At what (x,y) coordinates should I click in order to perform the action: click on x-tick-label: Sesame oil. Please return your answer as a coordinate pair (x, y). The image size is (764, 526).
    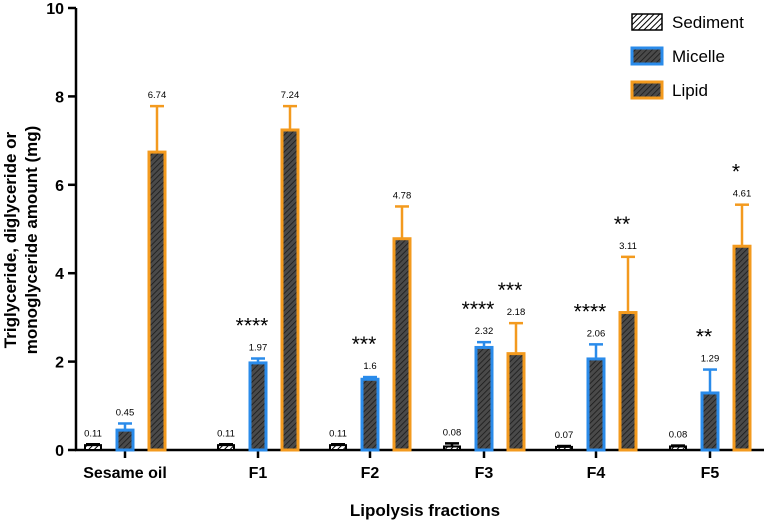
    Looking at the image, I should click on (125, 473).